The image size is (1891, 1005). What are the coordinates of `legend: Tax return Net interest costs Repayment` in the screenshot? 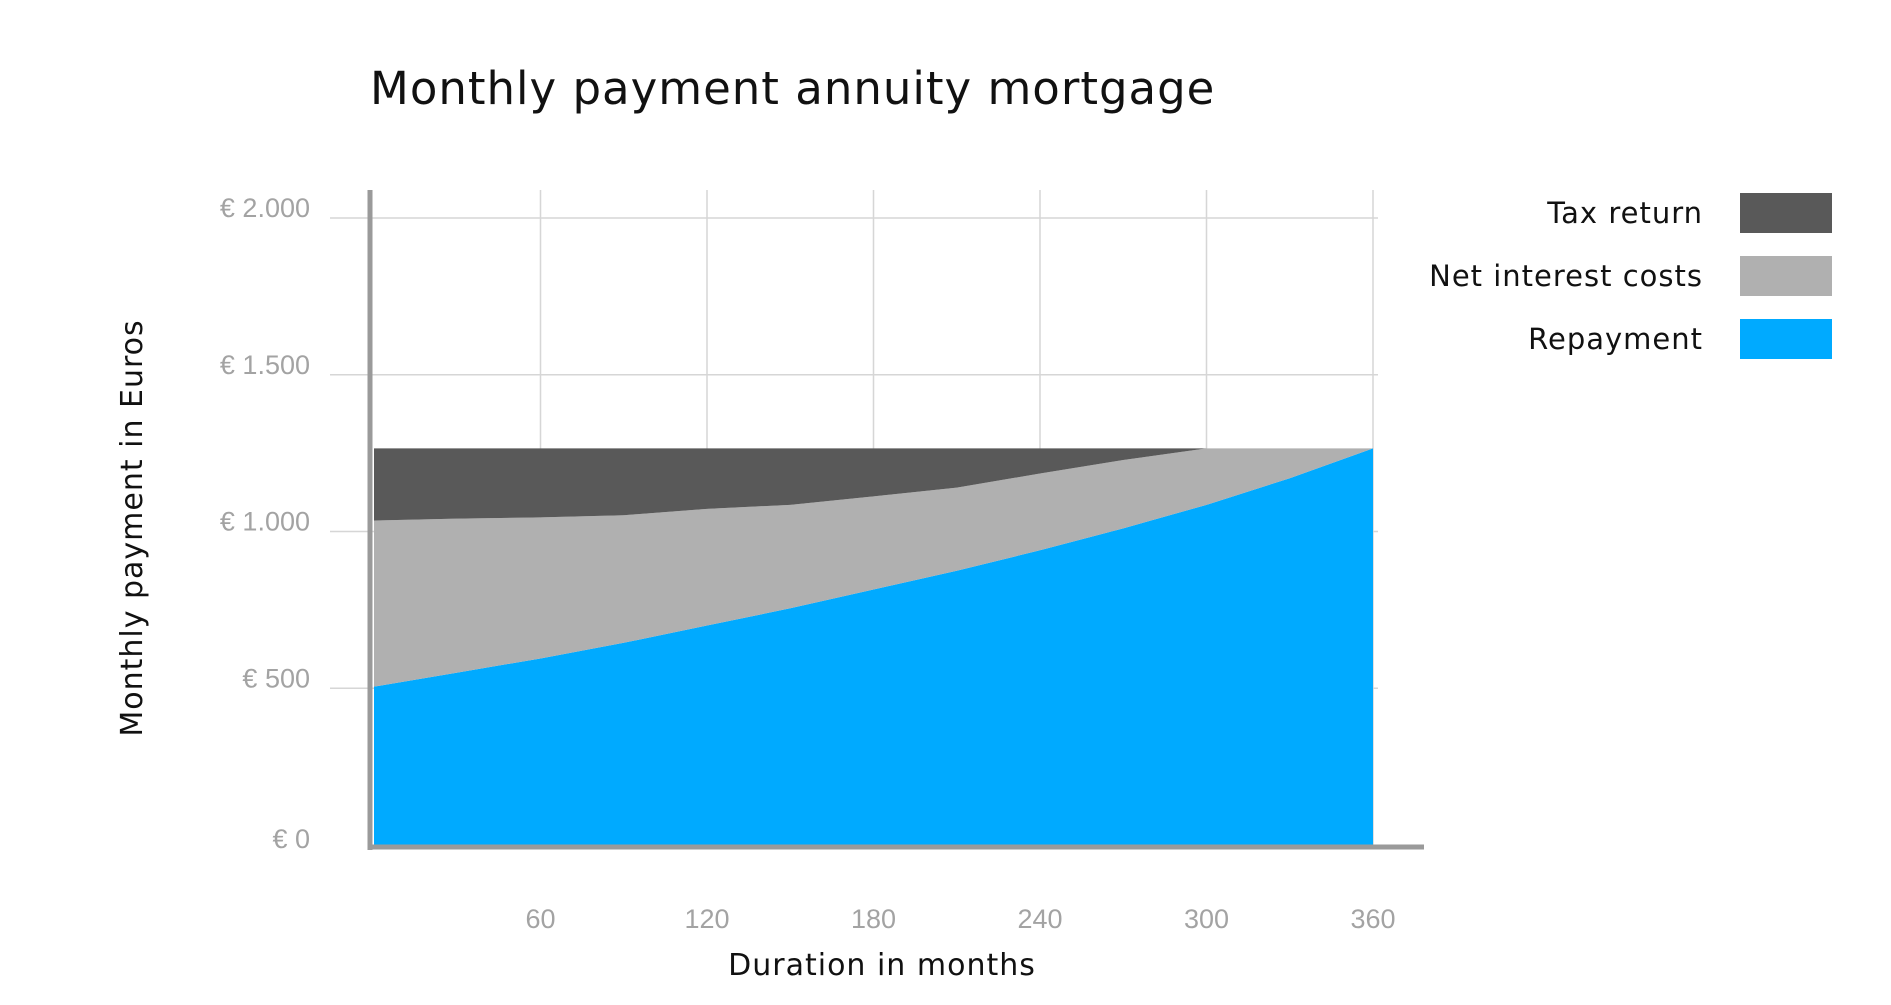 It's located at (1630, 276).